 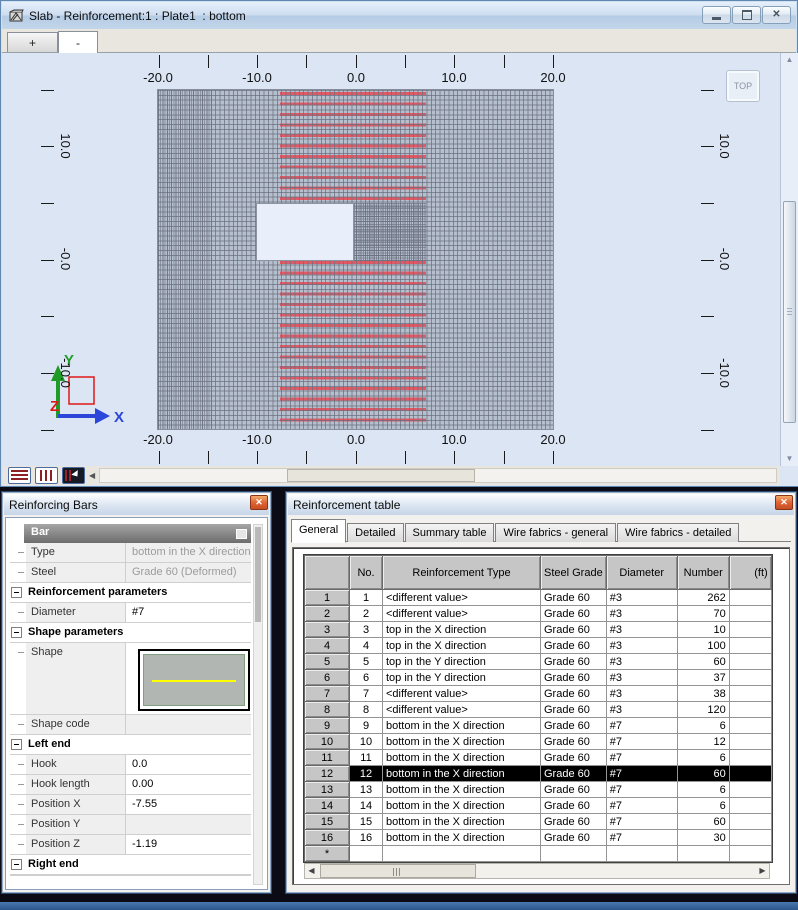 What do you see at coordinates (703, 693) in the screenshot?
I see `cell-number: 38` at bounding box center [703, 693].